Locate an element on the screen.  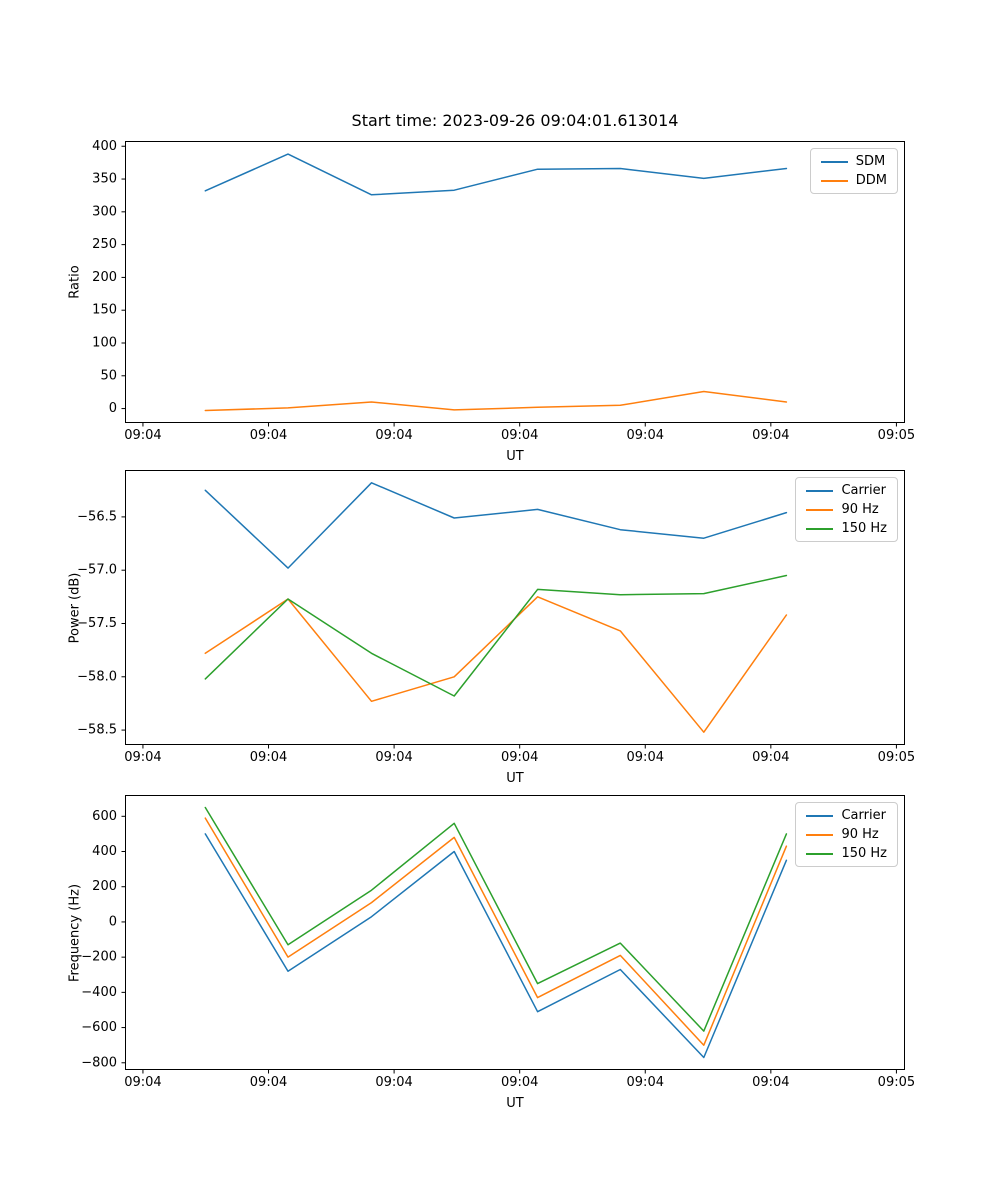
legend-ratio: SDM DDM is located at coordinates (853, 171).